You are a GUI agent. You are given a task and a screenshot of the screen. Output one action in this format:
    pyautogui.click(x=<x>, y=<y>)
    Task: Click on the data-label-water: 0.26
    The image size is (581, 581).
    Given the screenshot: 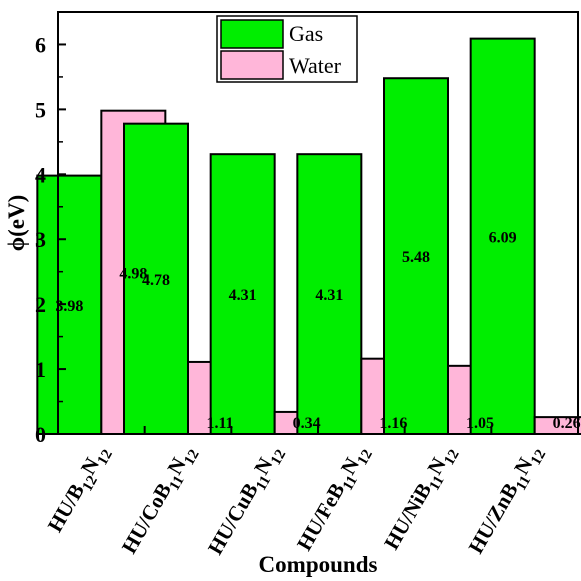 What is the action you would take?
    pyautogui.click(x=567, y=423)
    